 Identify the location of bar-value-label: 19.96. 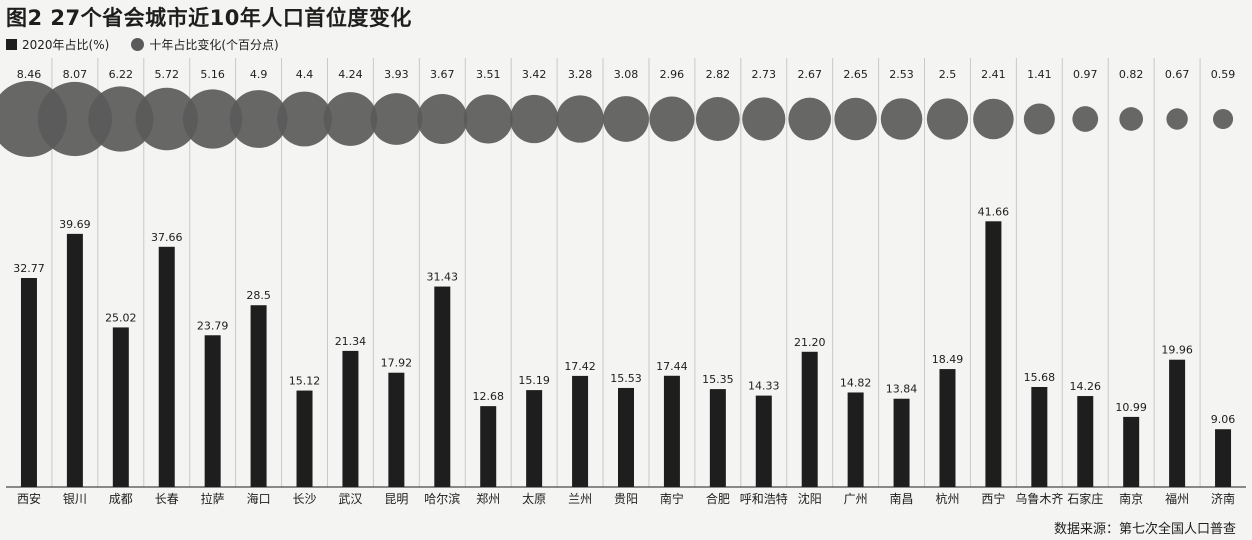
(1177, 350).